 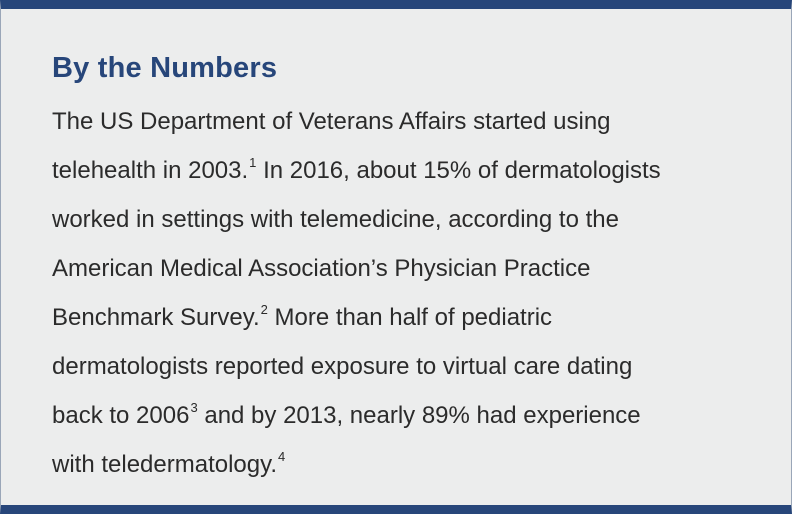 What do you see at coordinates (282, 456) in the screenshot?
I see `citation-superscript: 4` at bounding box center [282, 456].